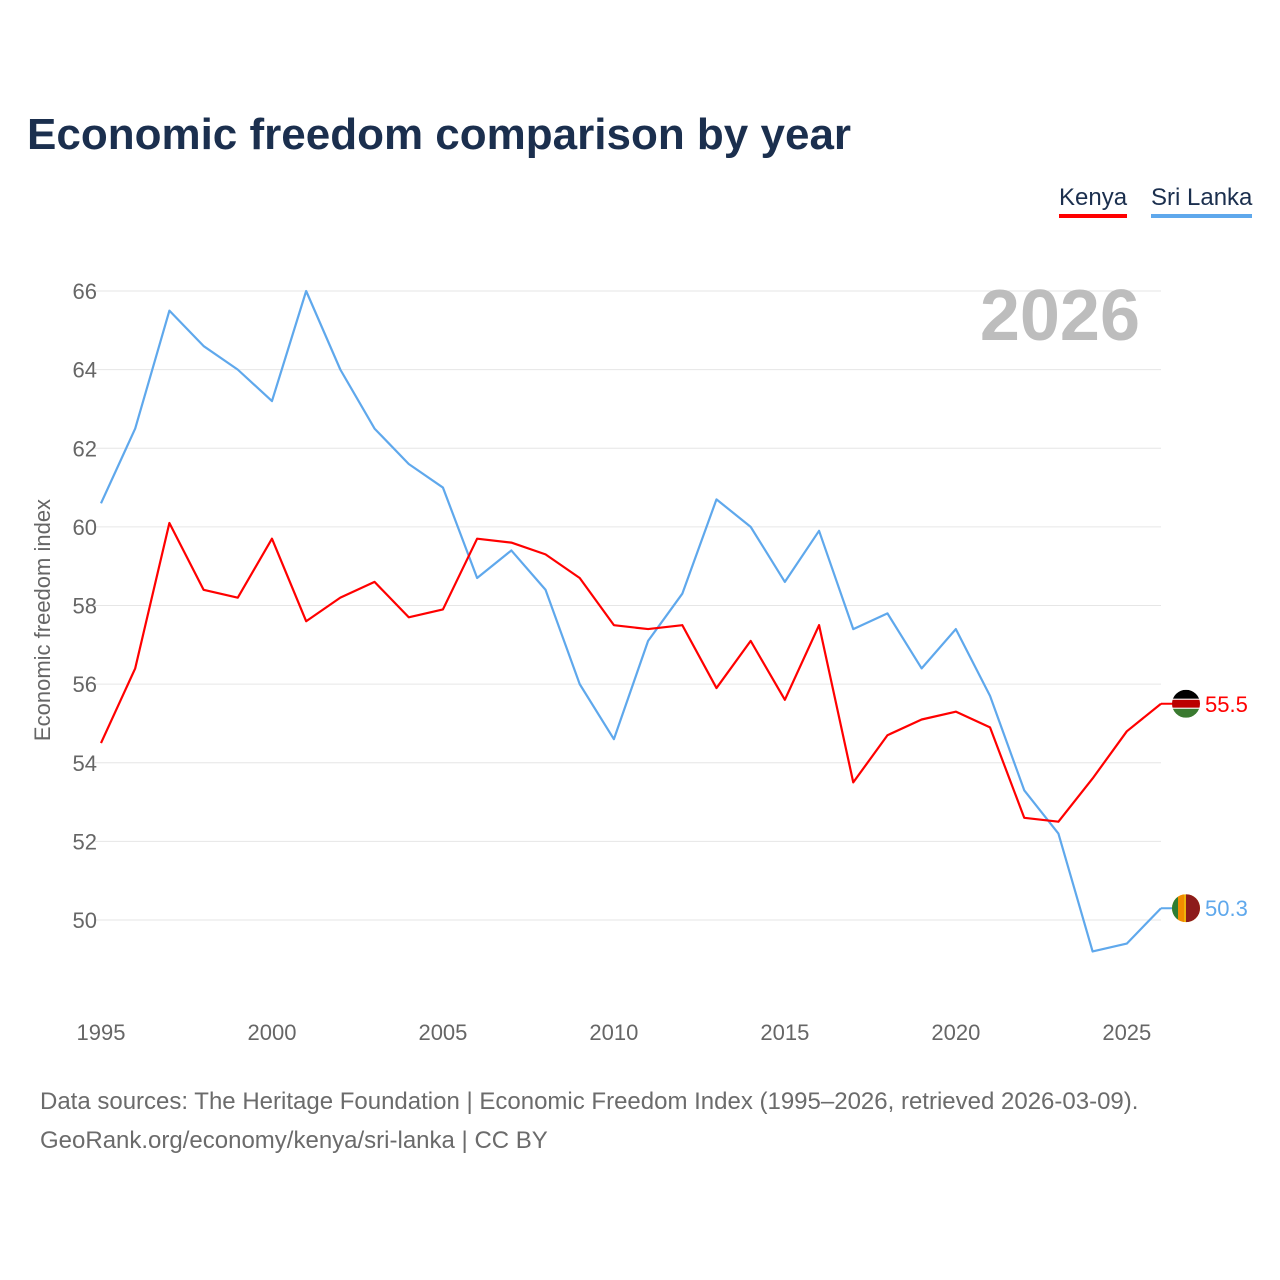 Image resolution: width=1280 pixels, height=1280 pixels. Describe the element at coordinates (1186, 703) in the screenshot. I see `kenya-flag-icon` at that location.